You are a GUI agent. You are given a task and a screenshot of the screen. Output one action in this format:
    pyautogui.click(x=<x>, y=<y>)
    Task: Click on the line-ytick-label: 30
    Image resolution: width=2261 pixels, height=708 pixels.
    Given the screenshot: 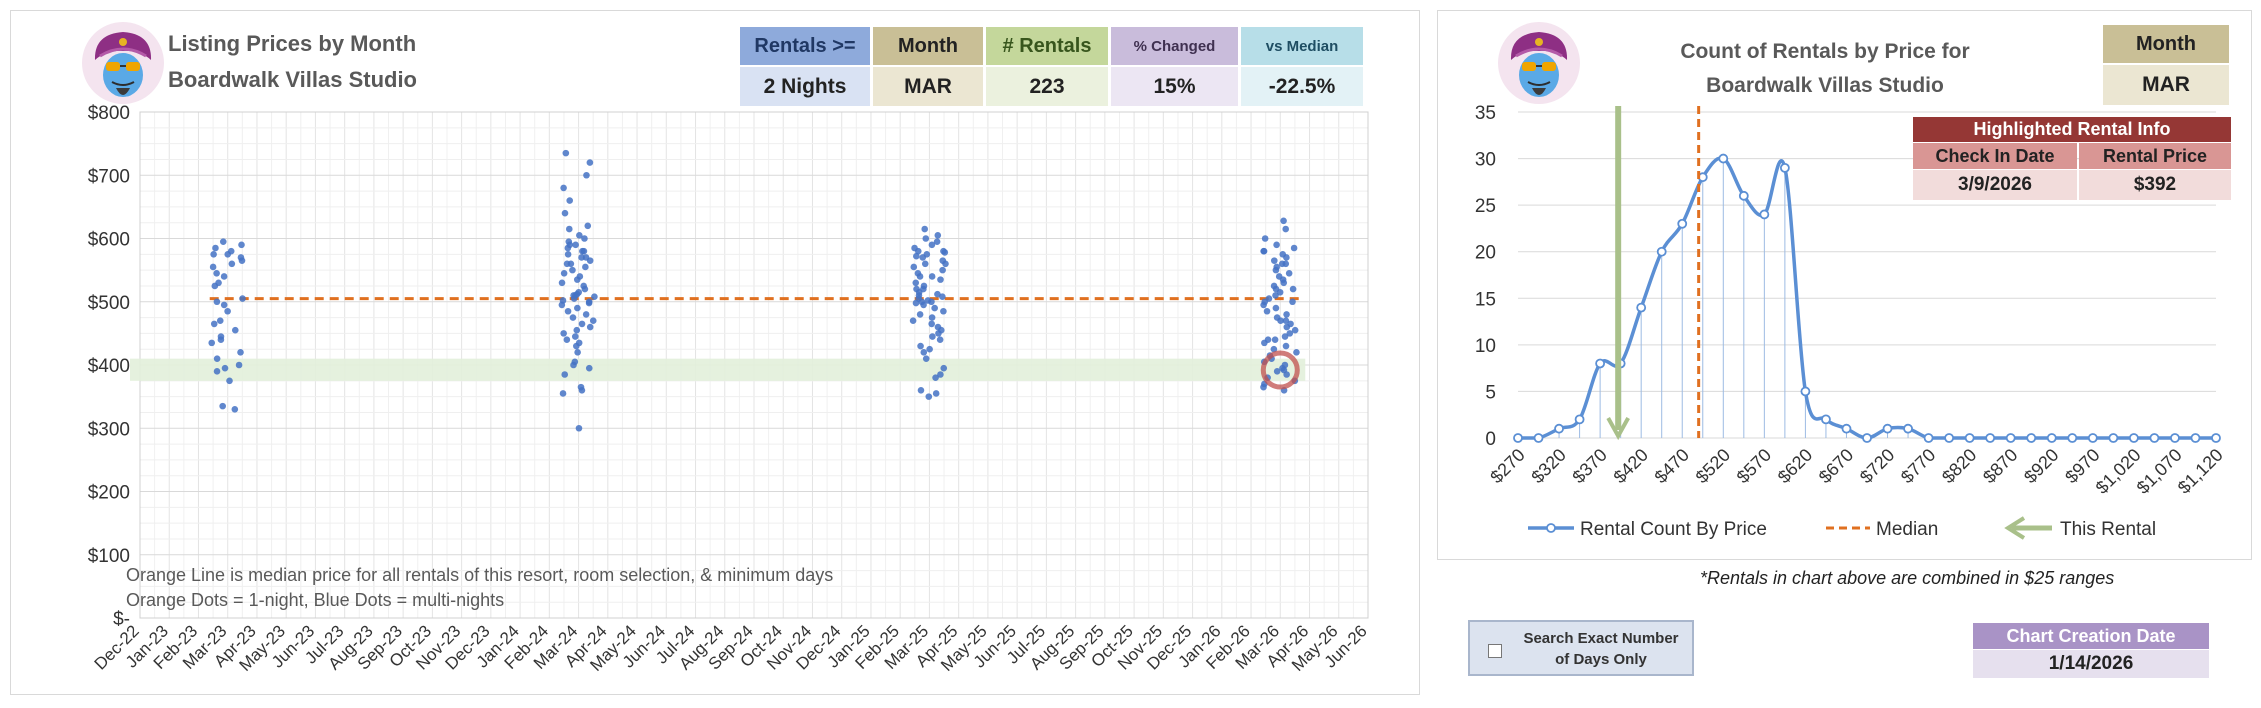 What is the action you would take?
    pyautogui.click(x=1485, y=160)
    